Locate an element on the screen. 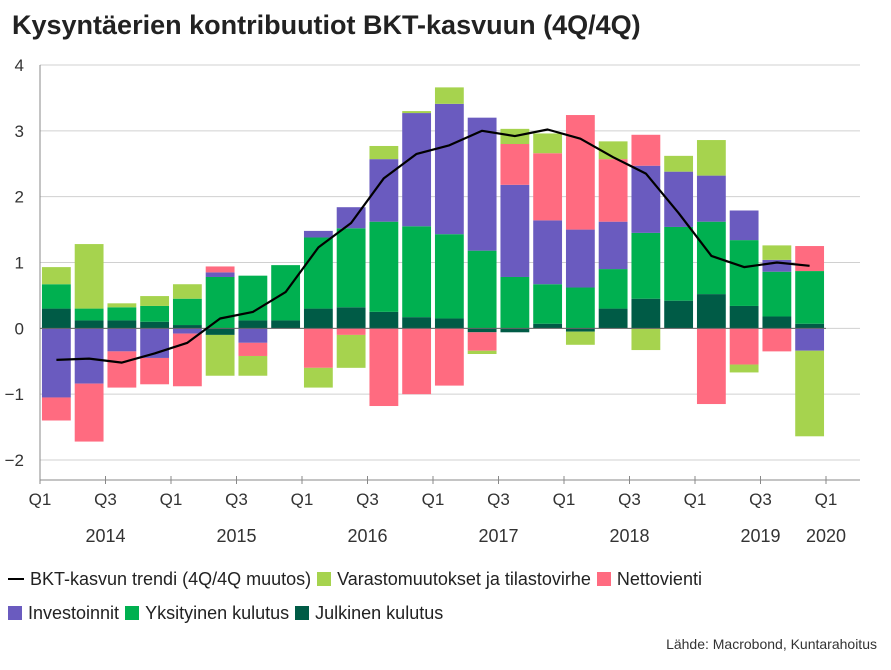  legend-label: Investoinnit is located at coordinates (74, 612).